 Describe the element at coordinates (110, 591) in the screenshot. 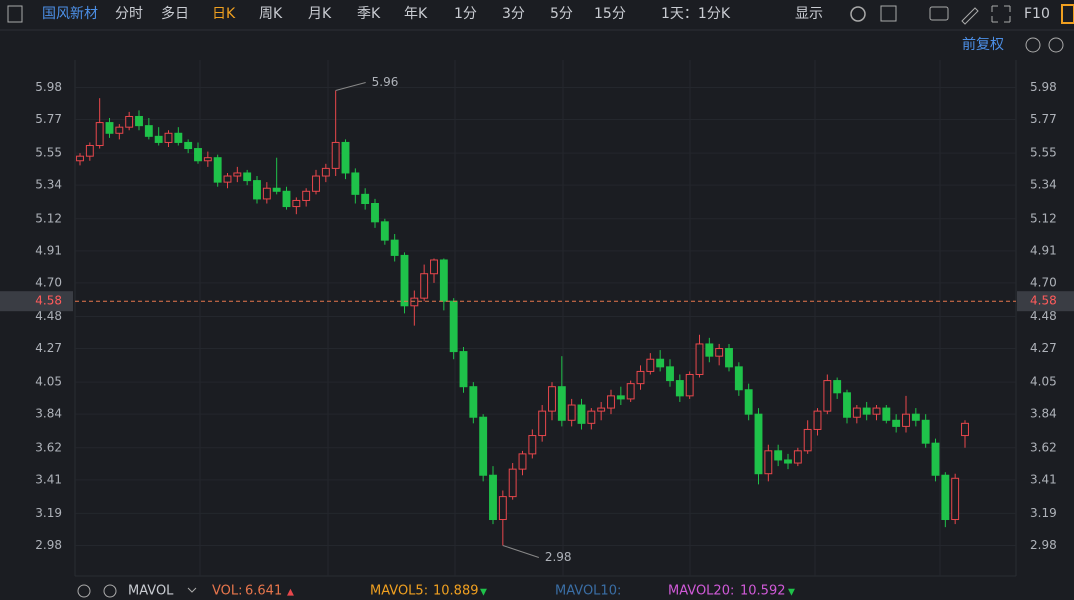

I see `close-icon` at that location.